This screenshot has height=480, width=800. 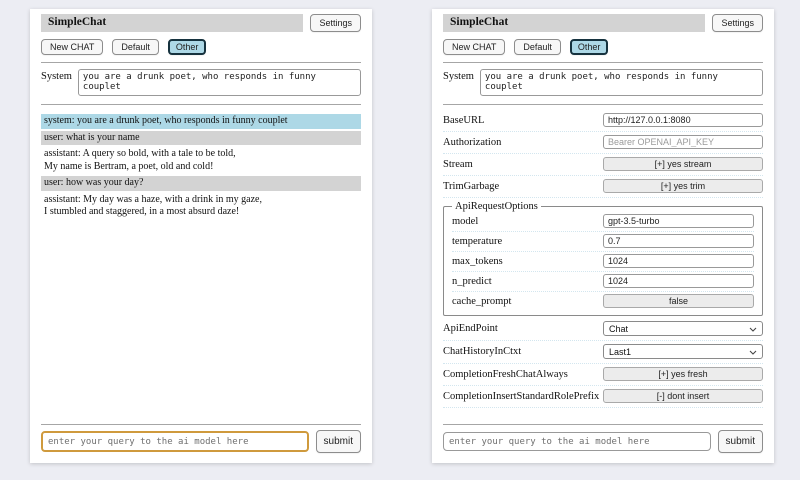 What do you see at coordinates (683, 186) in the screenshot?
I see `trim-garbage-toggle-button: [+] yes trim` at bounding box center [683, 186].